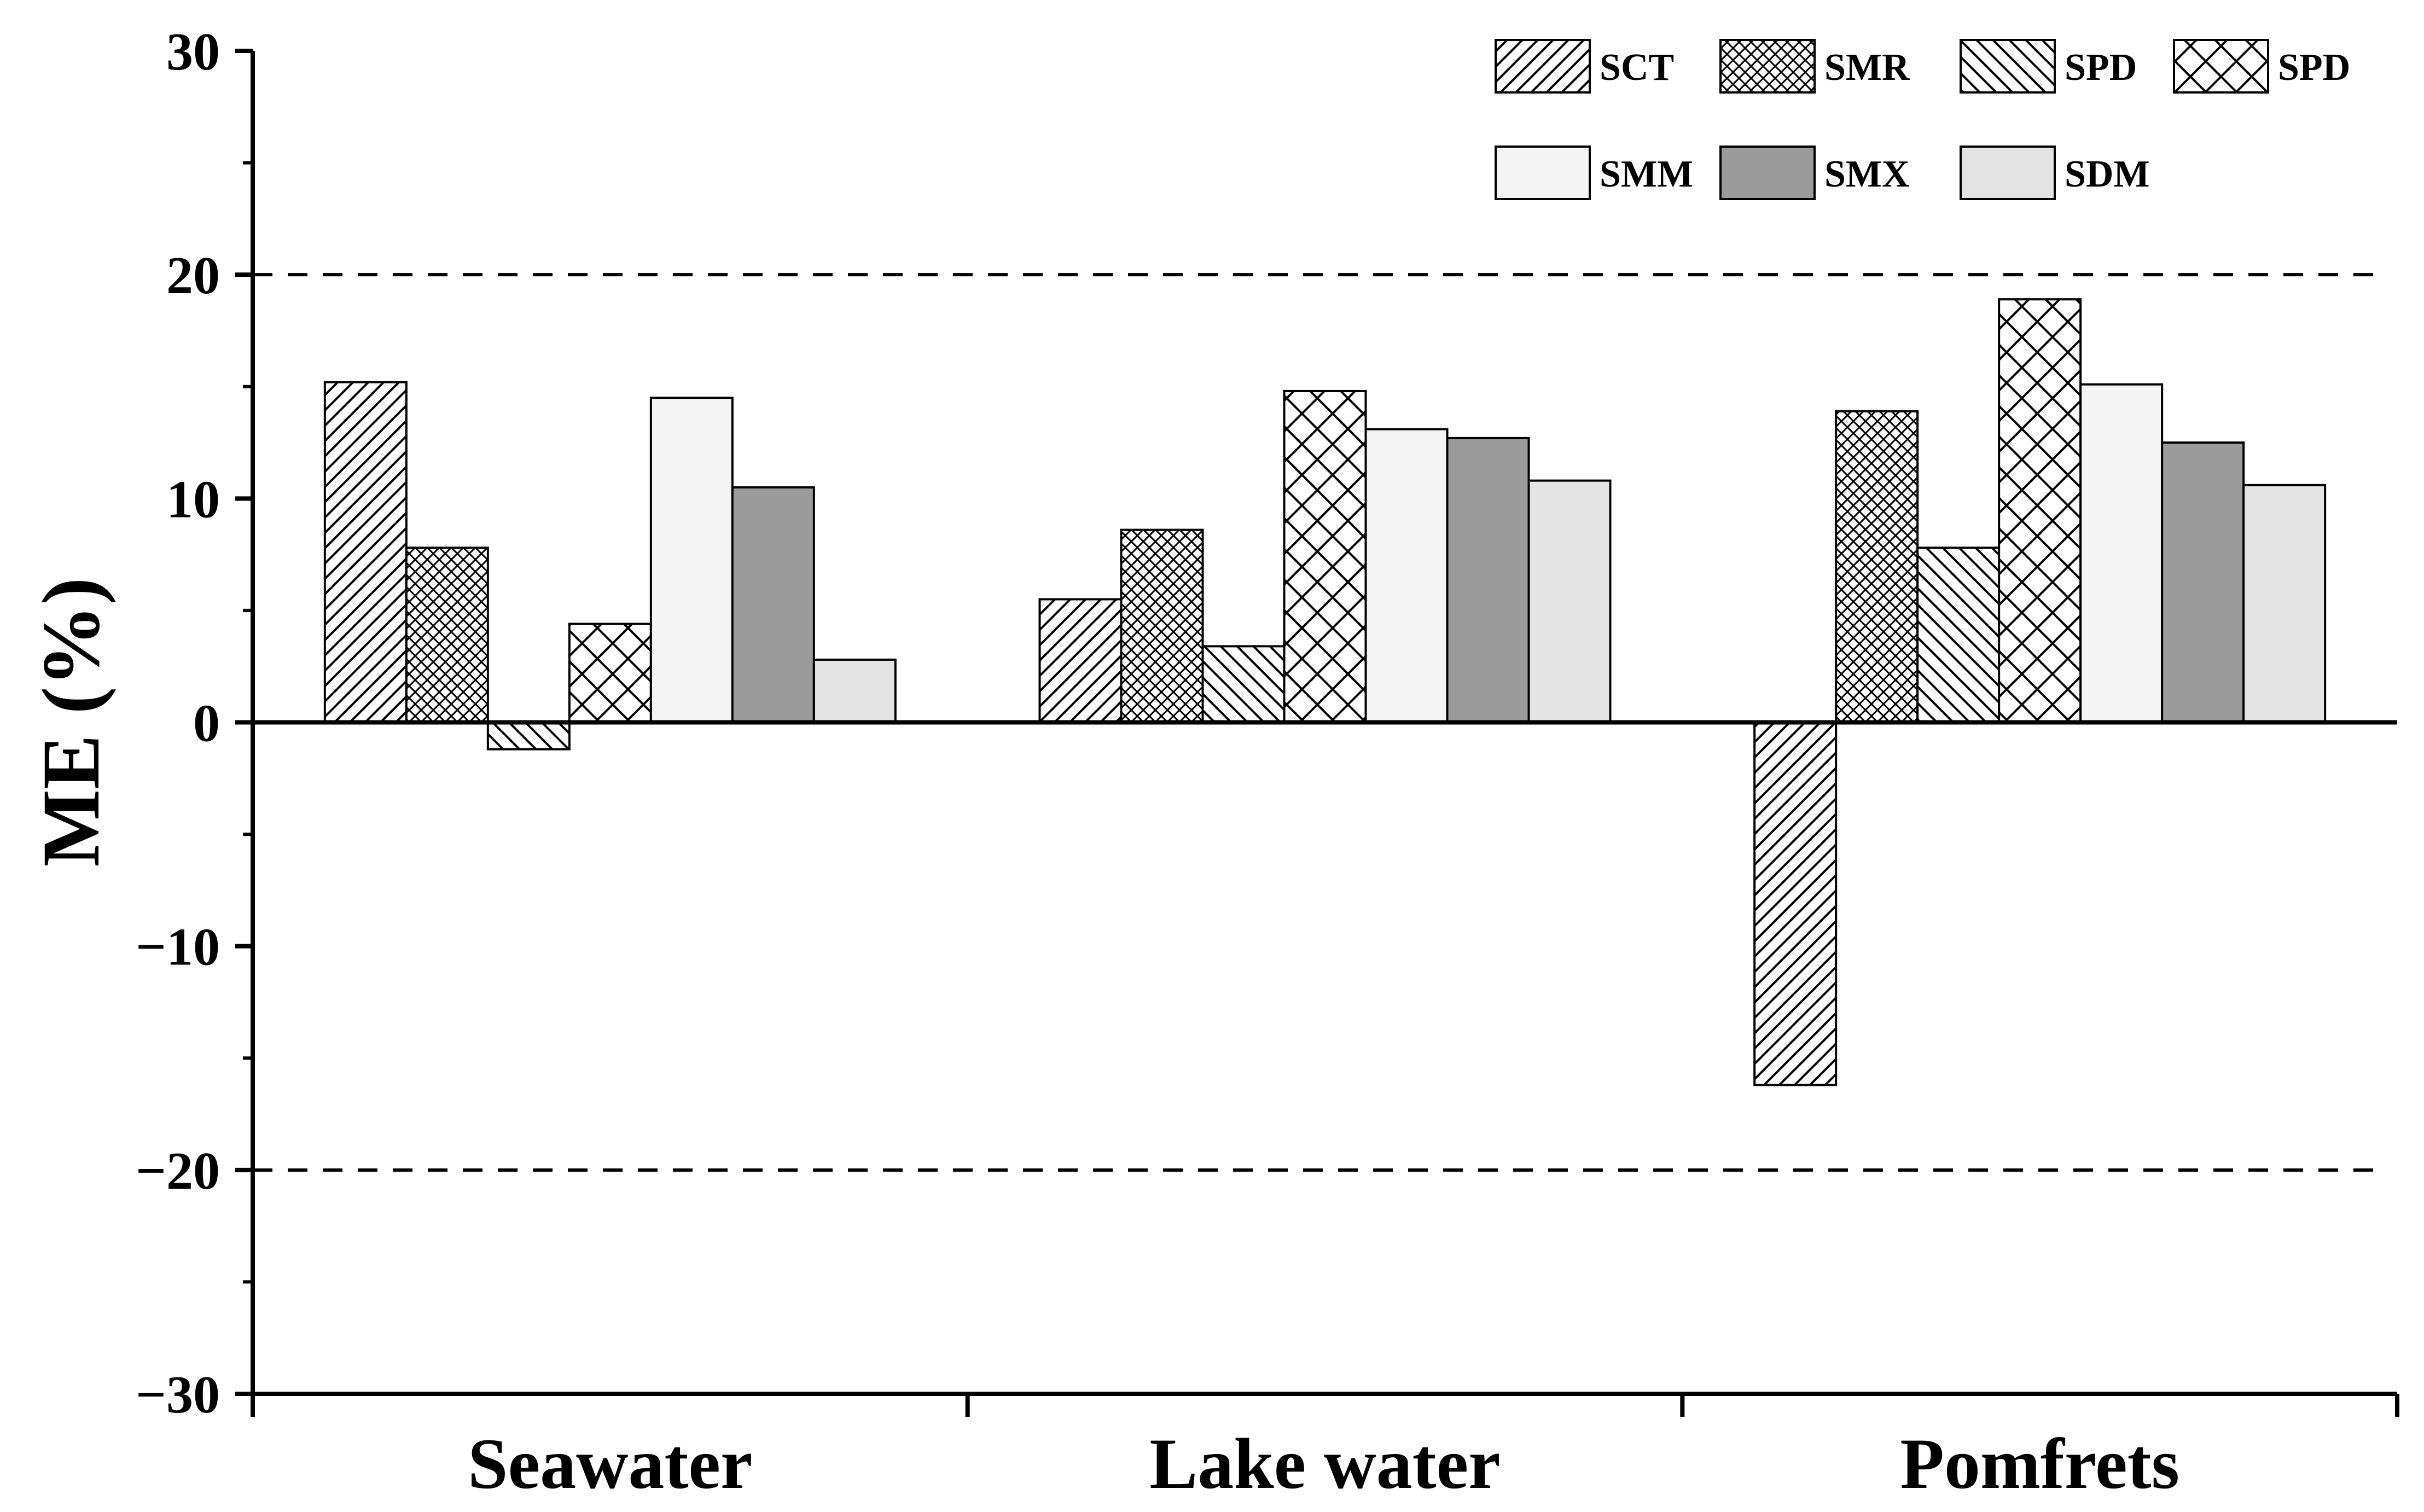 The width and height of the screenshot is (2424, 1512). Describe the element at coordinates (1647, 174) in the screenshot. I see `legend-label-smm: SMM` at that location.